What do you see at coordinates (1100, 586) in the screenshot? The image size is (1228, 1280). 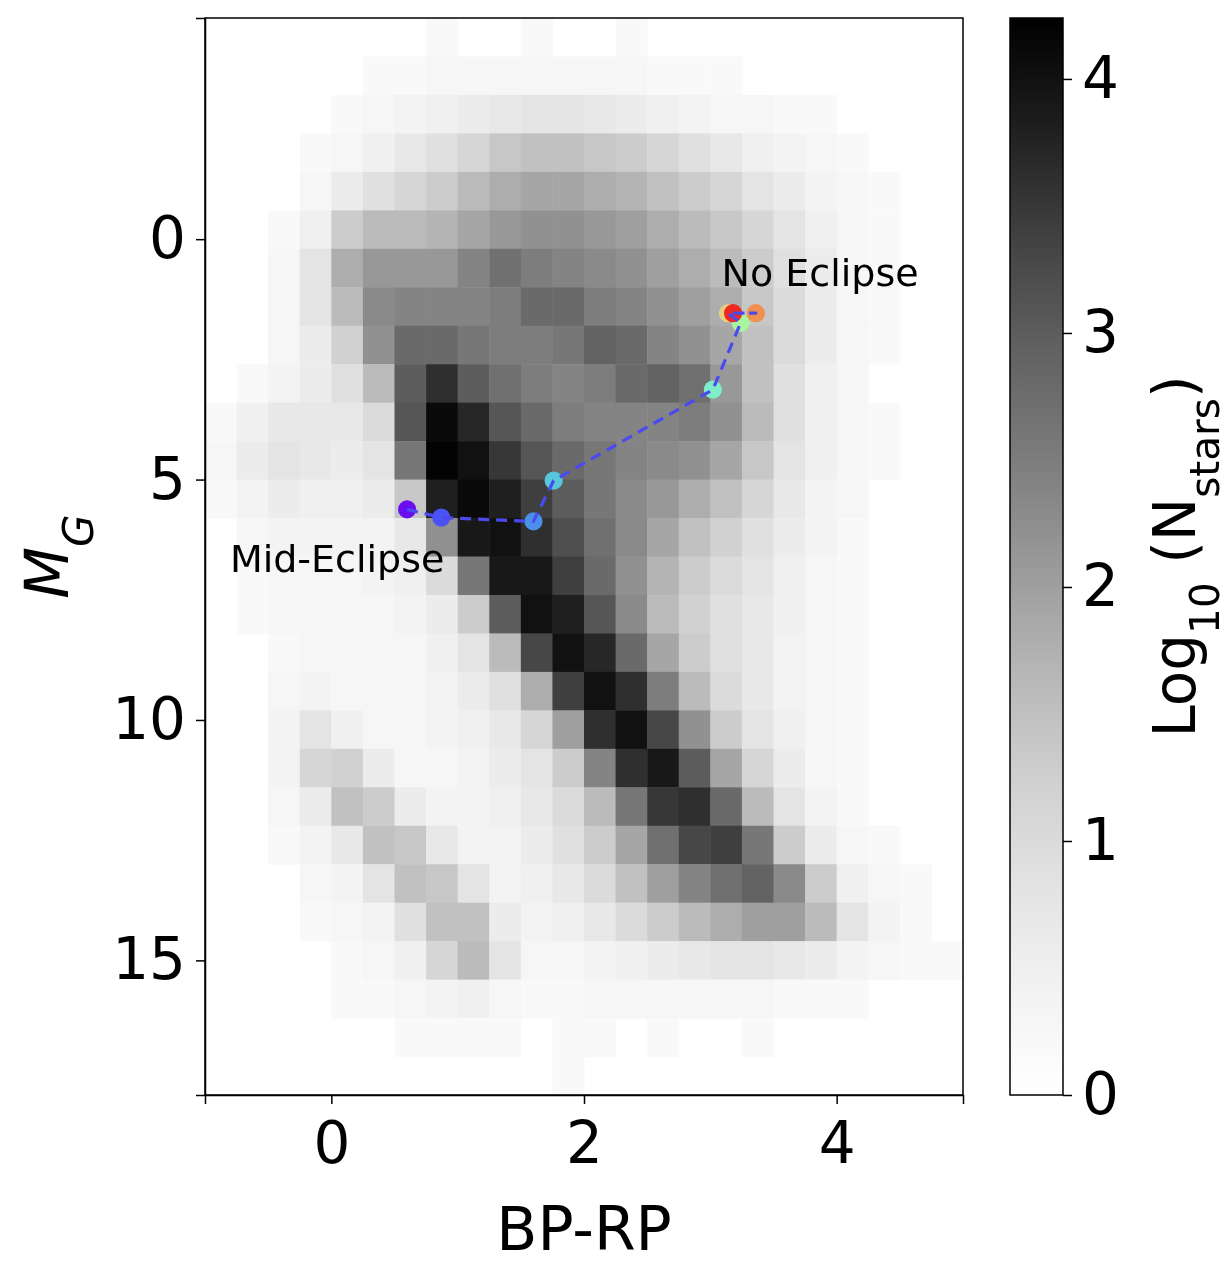 I see `color-bar-label: 2` at bounding box center [1100, 586].